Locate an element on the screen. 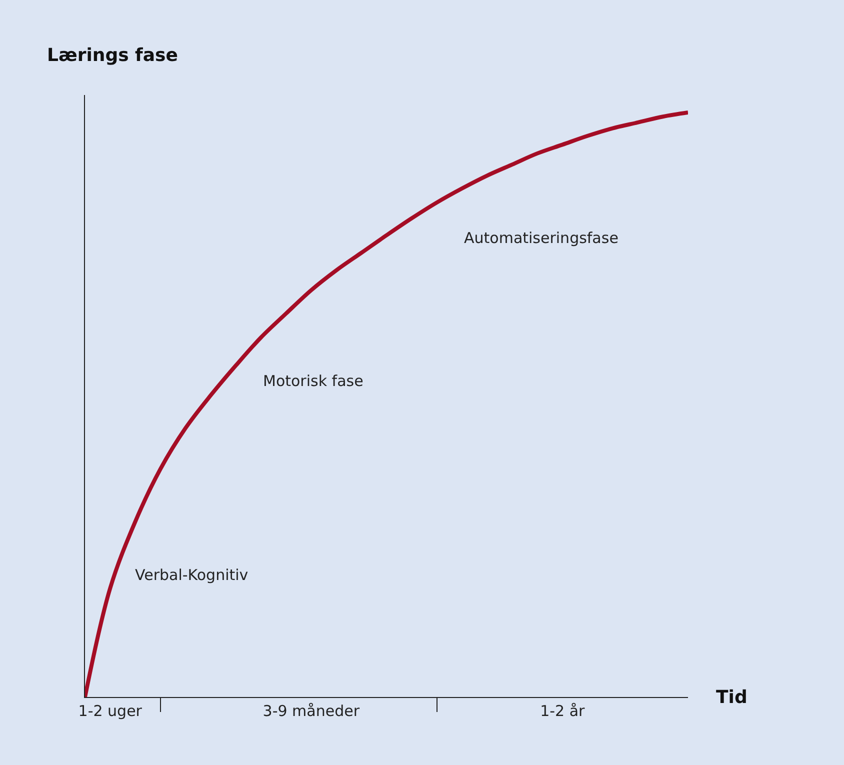  annotation: Verbal-Kognitiv is located at coordinates (191, 575).